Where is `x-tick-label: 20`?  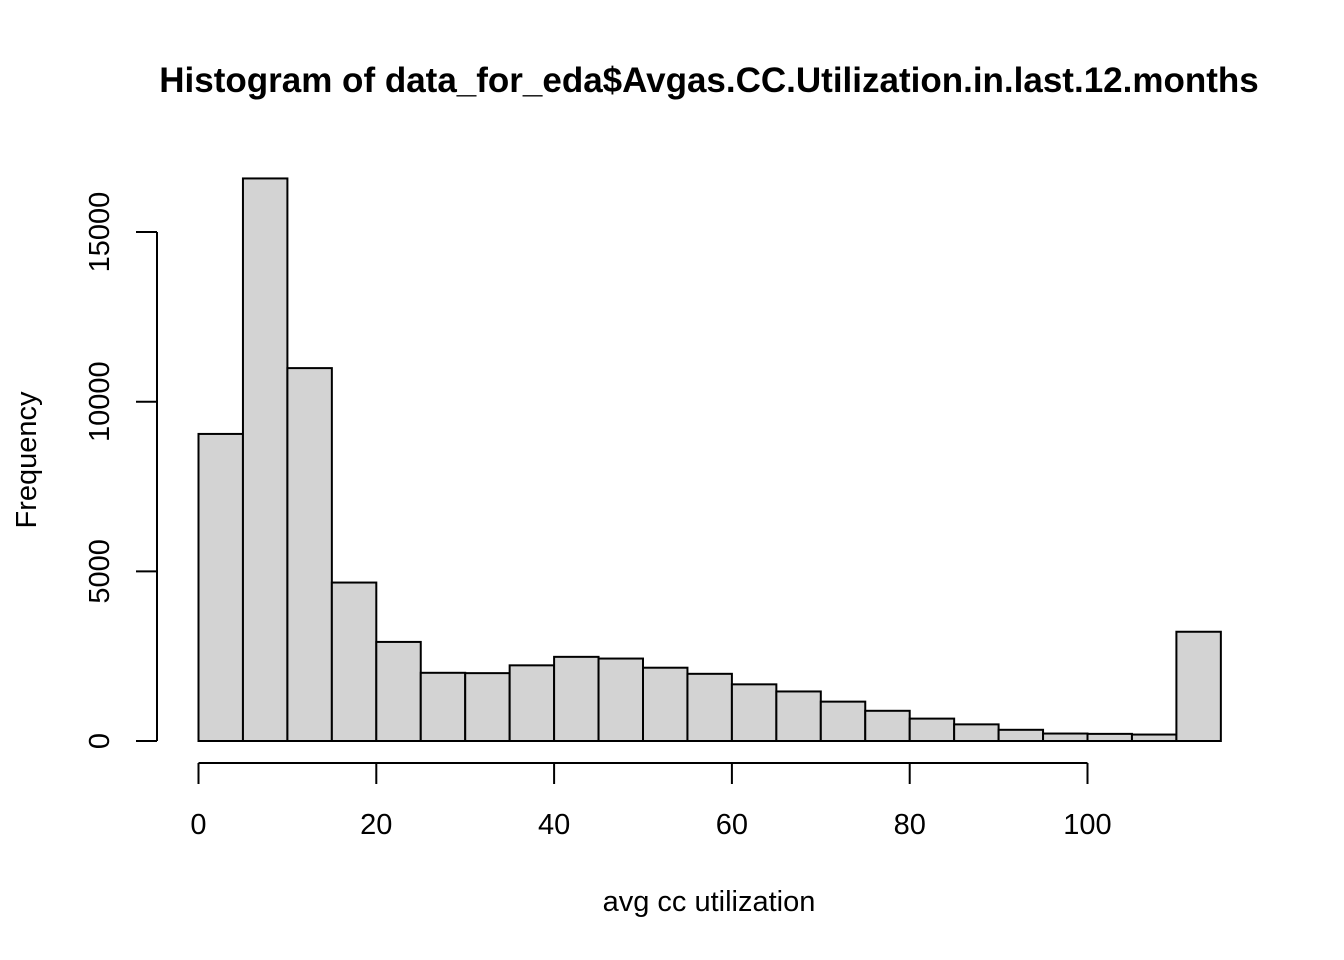
x-tick-label: 20 is located at coordinates (376, 825).